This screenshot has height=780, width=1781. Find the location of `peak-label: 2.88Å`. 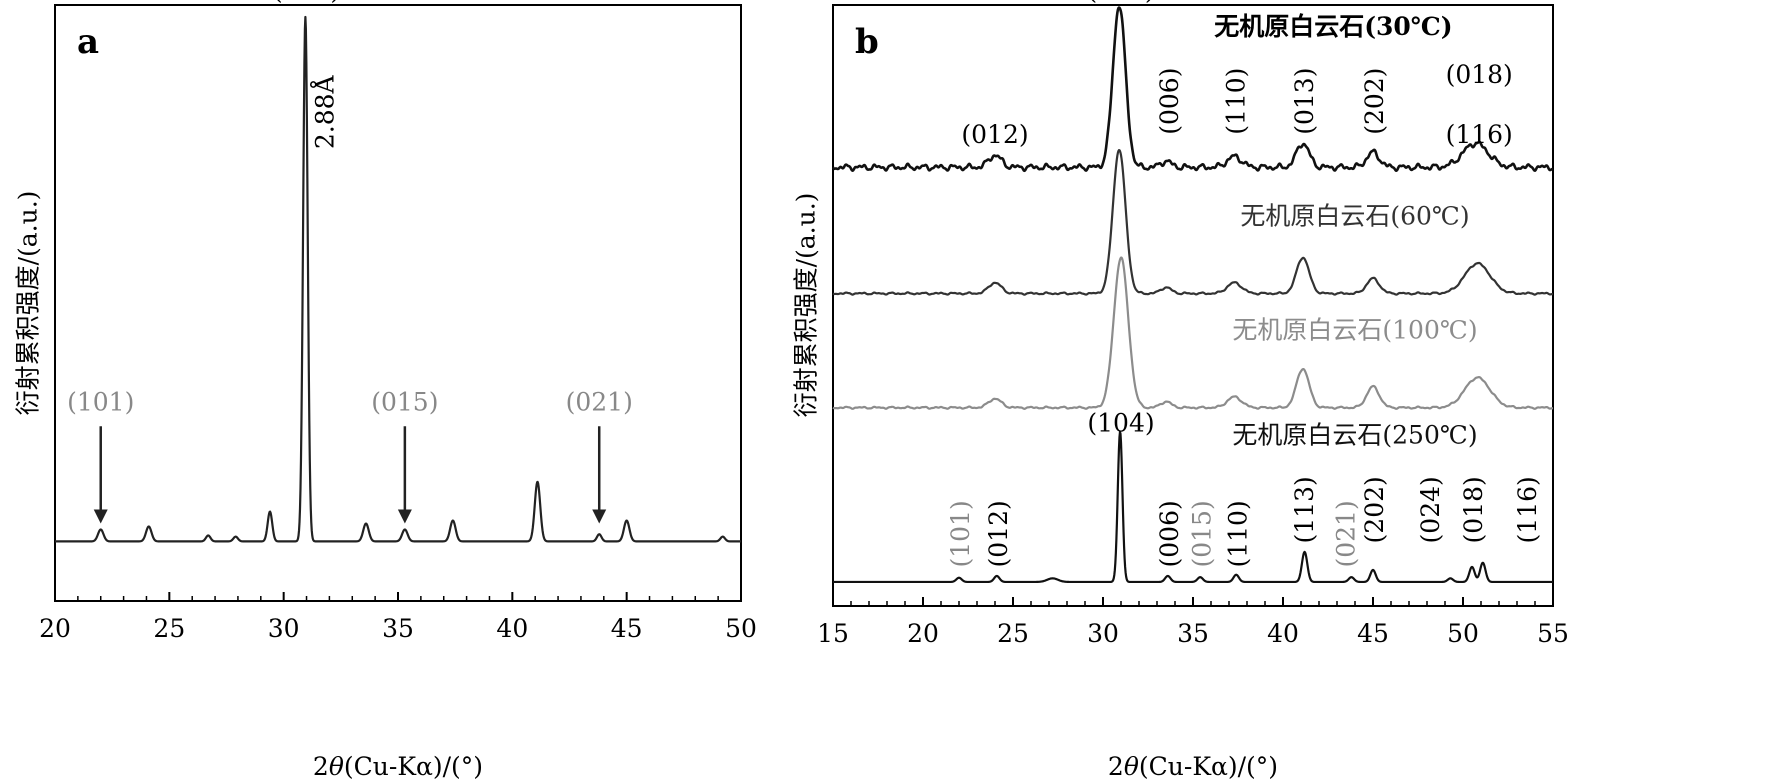

peak-label: 2.88Å is located at coordinates (325, 111).